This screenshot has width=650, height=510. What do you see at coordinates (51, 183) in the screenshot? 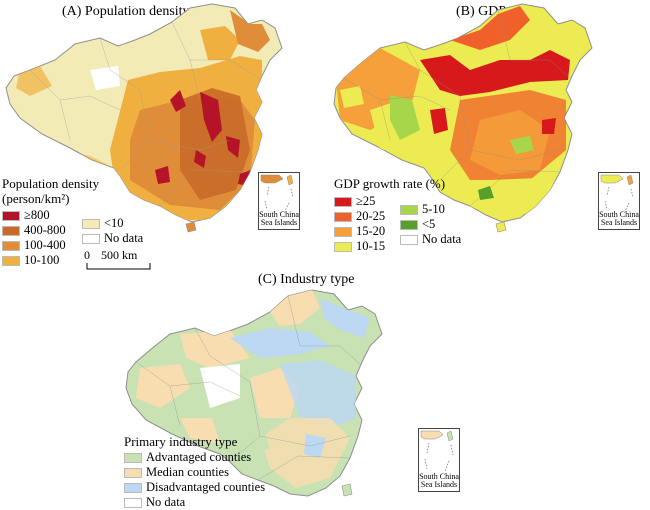
I see `legend-title-line1: Population density` at bounding box center [51, 183].